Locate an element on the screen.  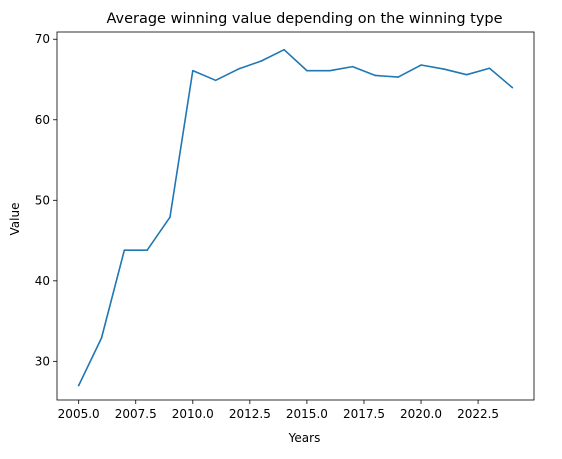
y-tick-label: 50 is located at coordinates (42, 200).